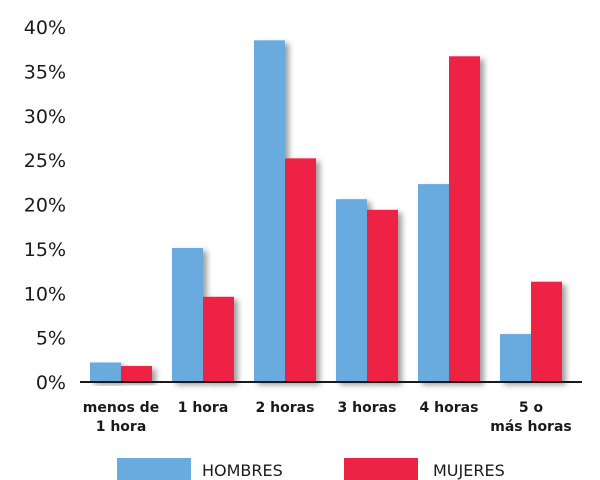 The height and width of the screenshot is (480, 600). I want to click on y-tick-label: 15%, so click(45, 250).